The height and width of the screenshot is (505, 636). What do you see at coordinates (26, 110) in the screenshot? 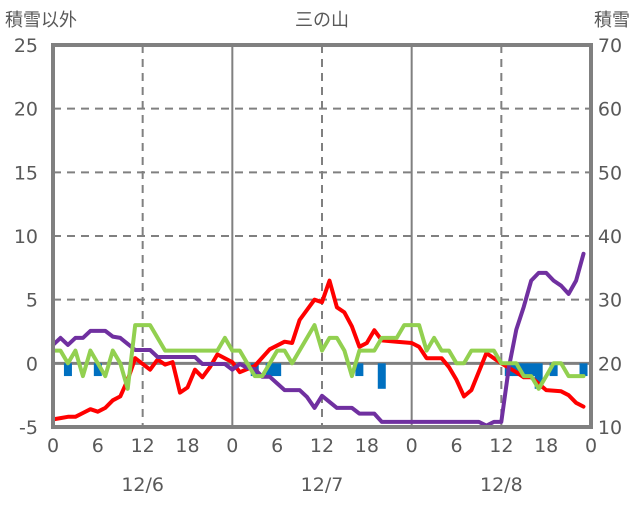
I see `left-tick-label: 20` at bounding box center [26, 110].